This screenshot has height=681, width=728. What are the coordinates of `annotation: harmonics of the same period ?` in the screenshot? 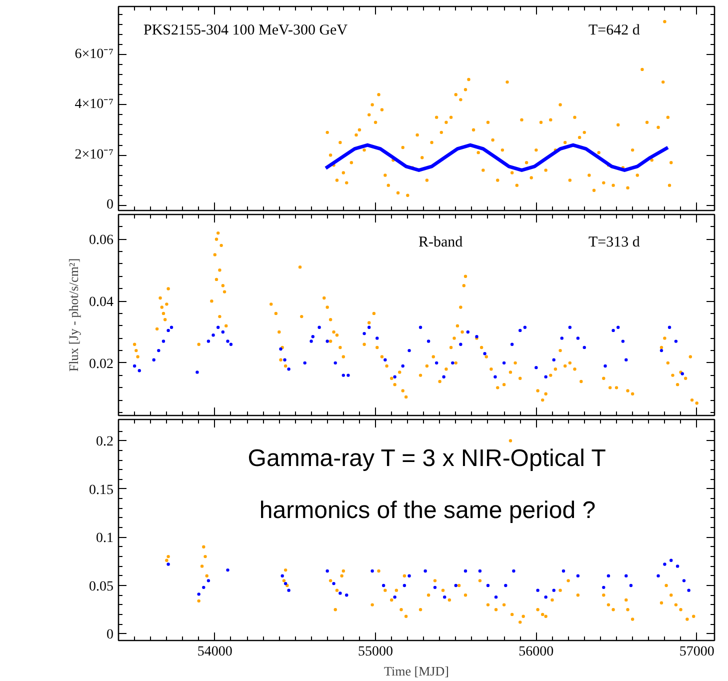 It's located at (427, 510).